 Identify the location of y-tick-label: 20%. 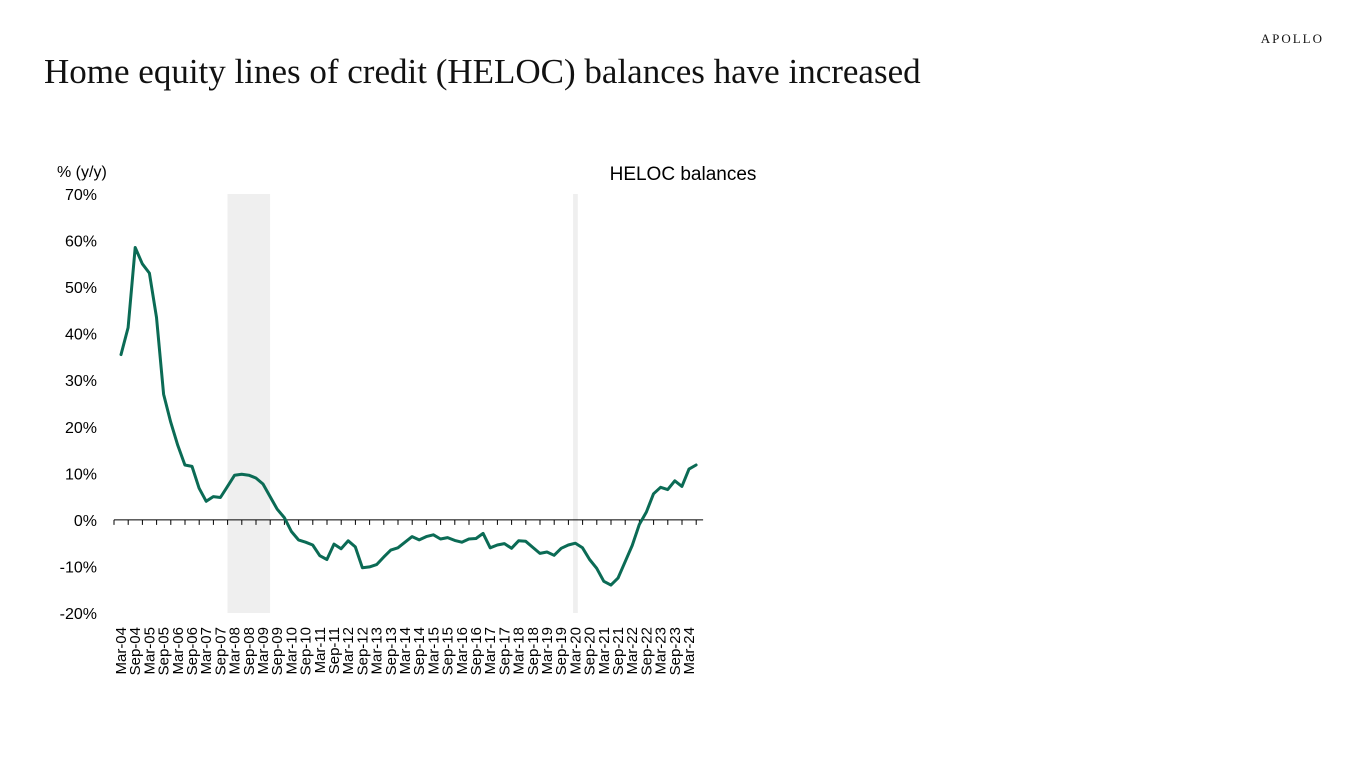
(81, 428).